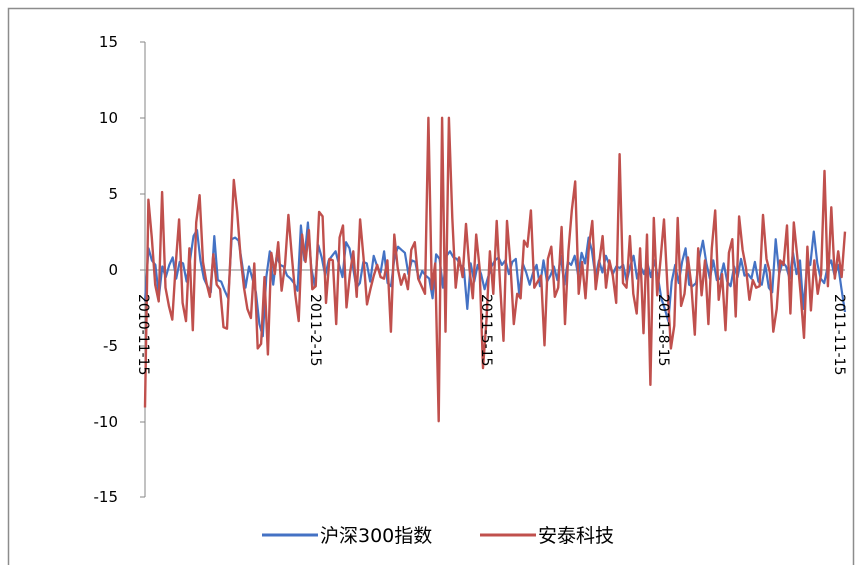 The height and width of the screenshot is (565, 862). I want to click on y-tick-label: 0, so click(113, 270).